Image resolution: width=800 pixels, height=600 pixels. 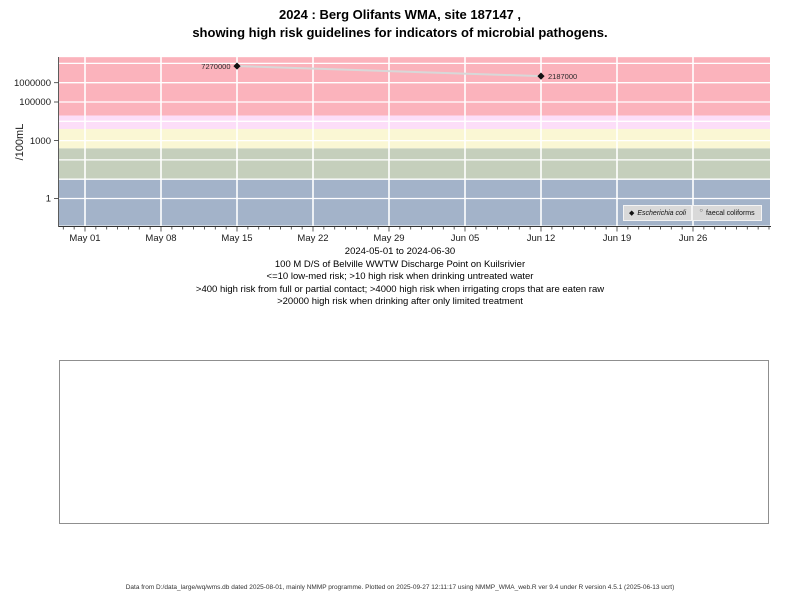 I want to click on x-tick-label: Jun 19, so click(x=617, y=238).